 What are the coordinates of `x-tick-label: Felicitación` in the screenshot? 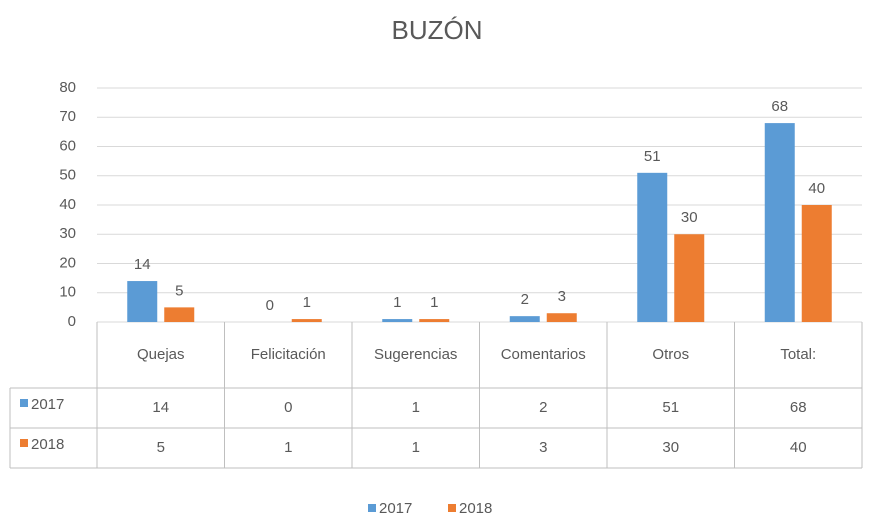 It's located at (288, 354).